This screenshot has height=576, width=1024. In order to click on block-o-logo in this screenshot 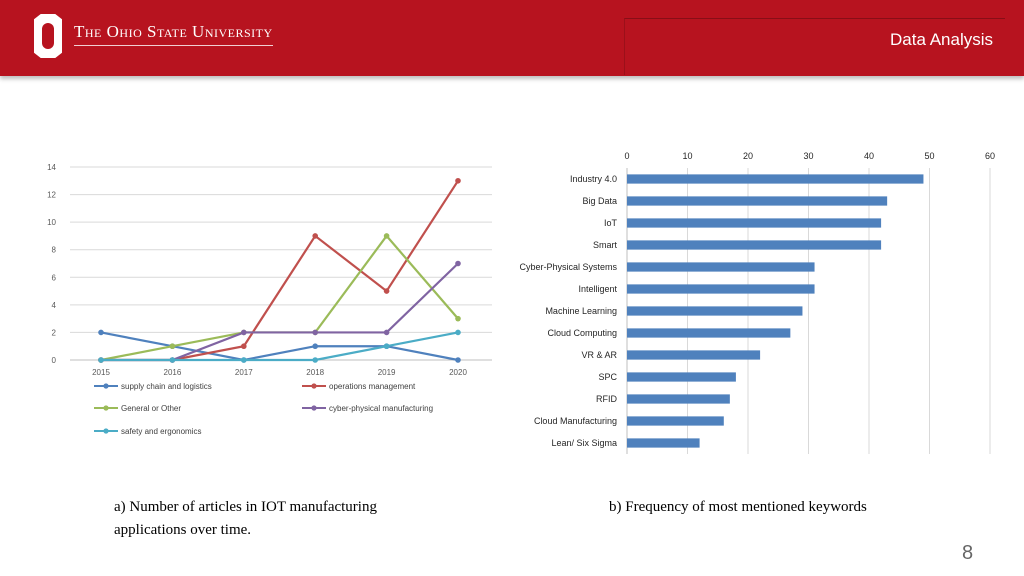, I will do `click(48, 36)`.